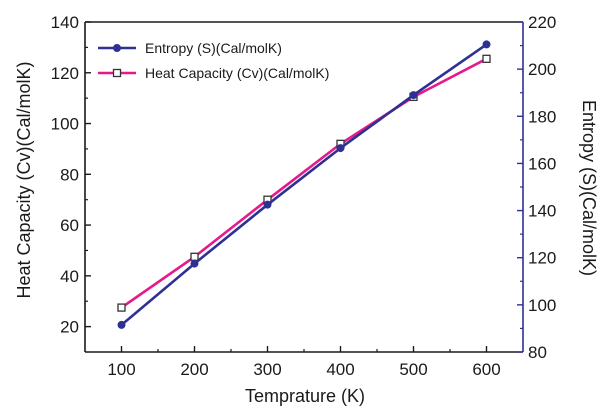 The image size is (600, 408). What do you see at coordinates (542, 116) in the screenshot?
I see `right-tick-label: 180` at bounding box center [542, 116].